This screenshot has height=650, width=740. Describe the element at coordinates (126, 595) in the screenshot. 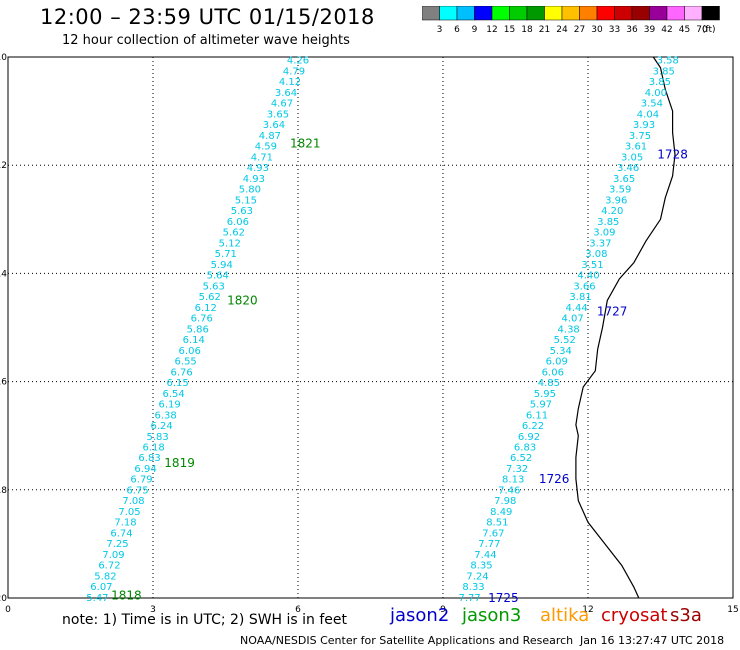

I see `time-label: 1818` at that location.